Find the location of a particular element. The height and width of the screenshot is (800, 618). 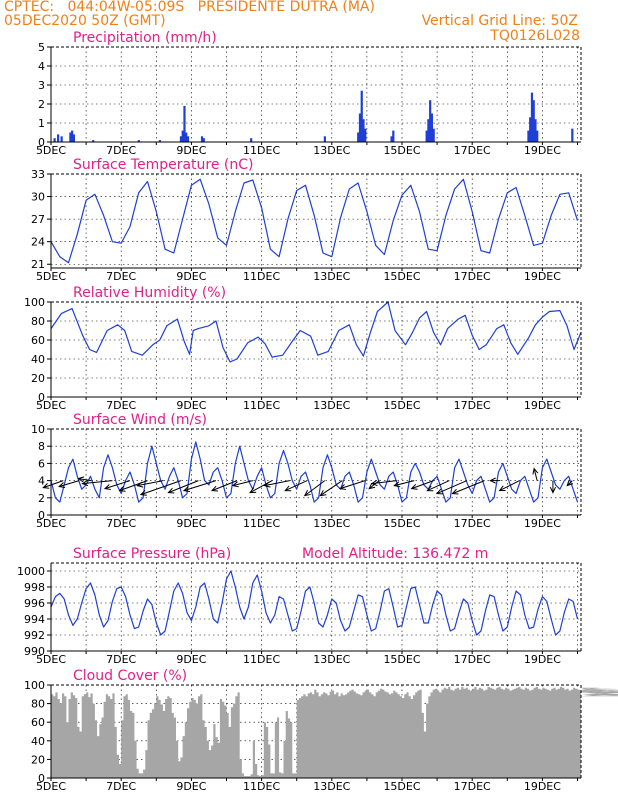

cloud-title: Cloud Cover (%) is located at coordinates (130, 676).